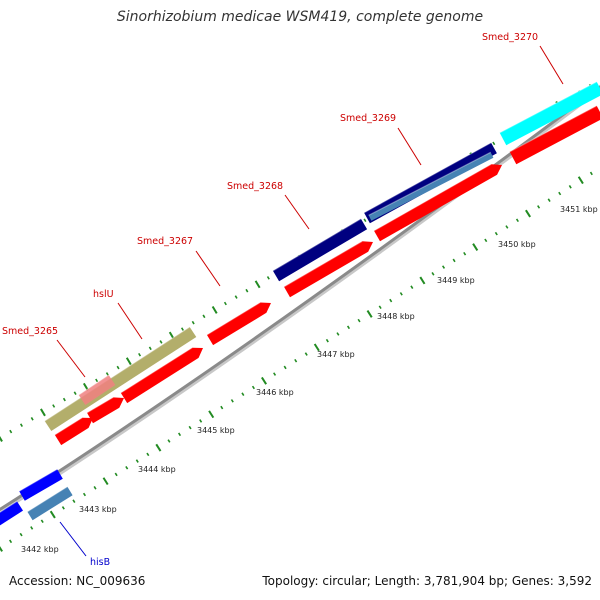 This screenshot has width=600, height=600. I want to click on scale-tick-label: 3446 kbp, so click(275, 392).